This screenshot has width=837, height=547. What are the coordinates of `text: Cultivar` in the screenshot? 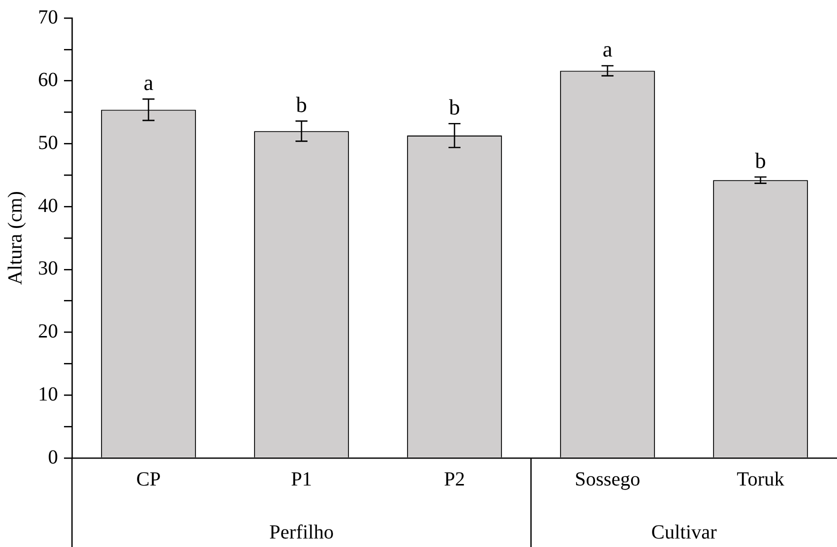 It's located at (684, 532).